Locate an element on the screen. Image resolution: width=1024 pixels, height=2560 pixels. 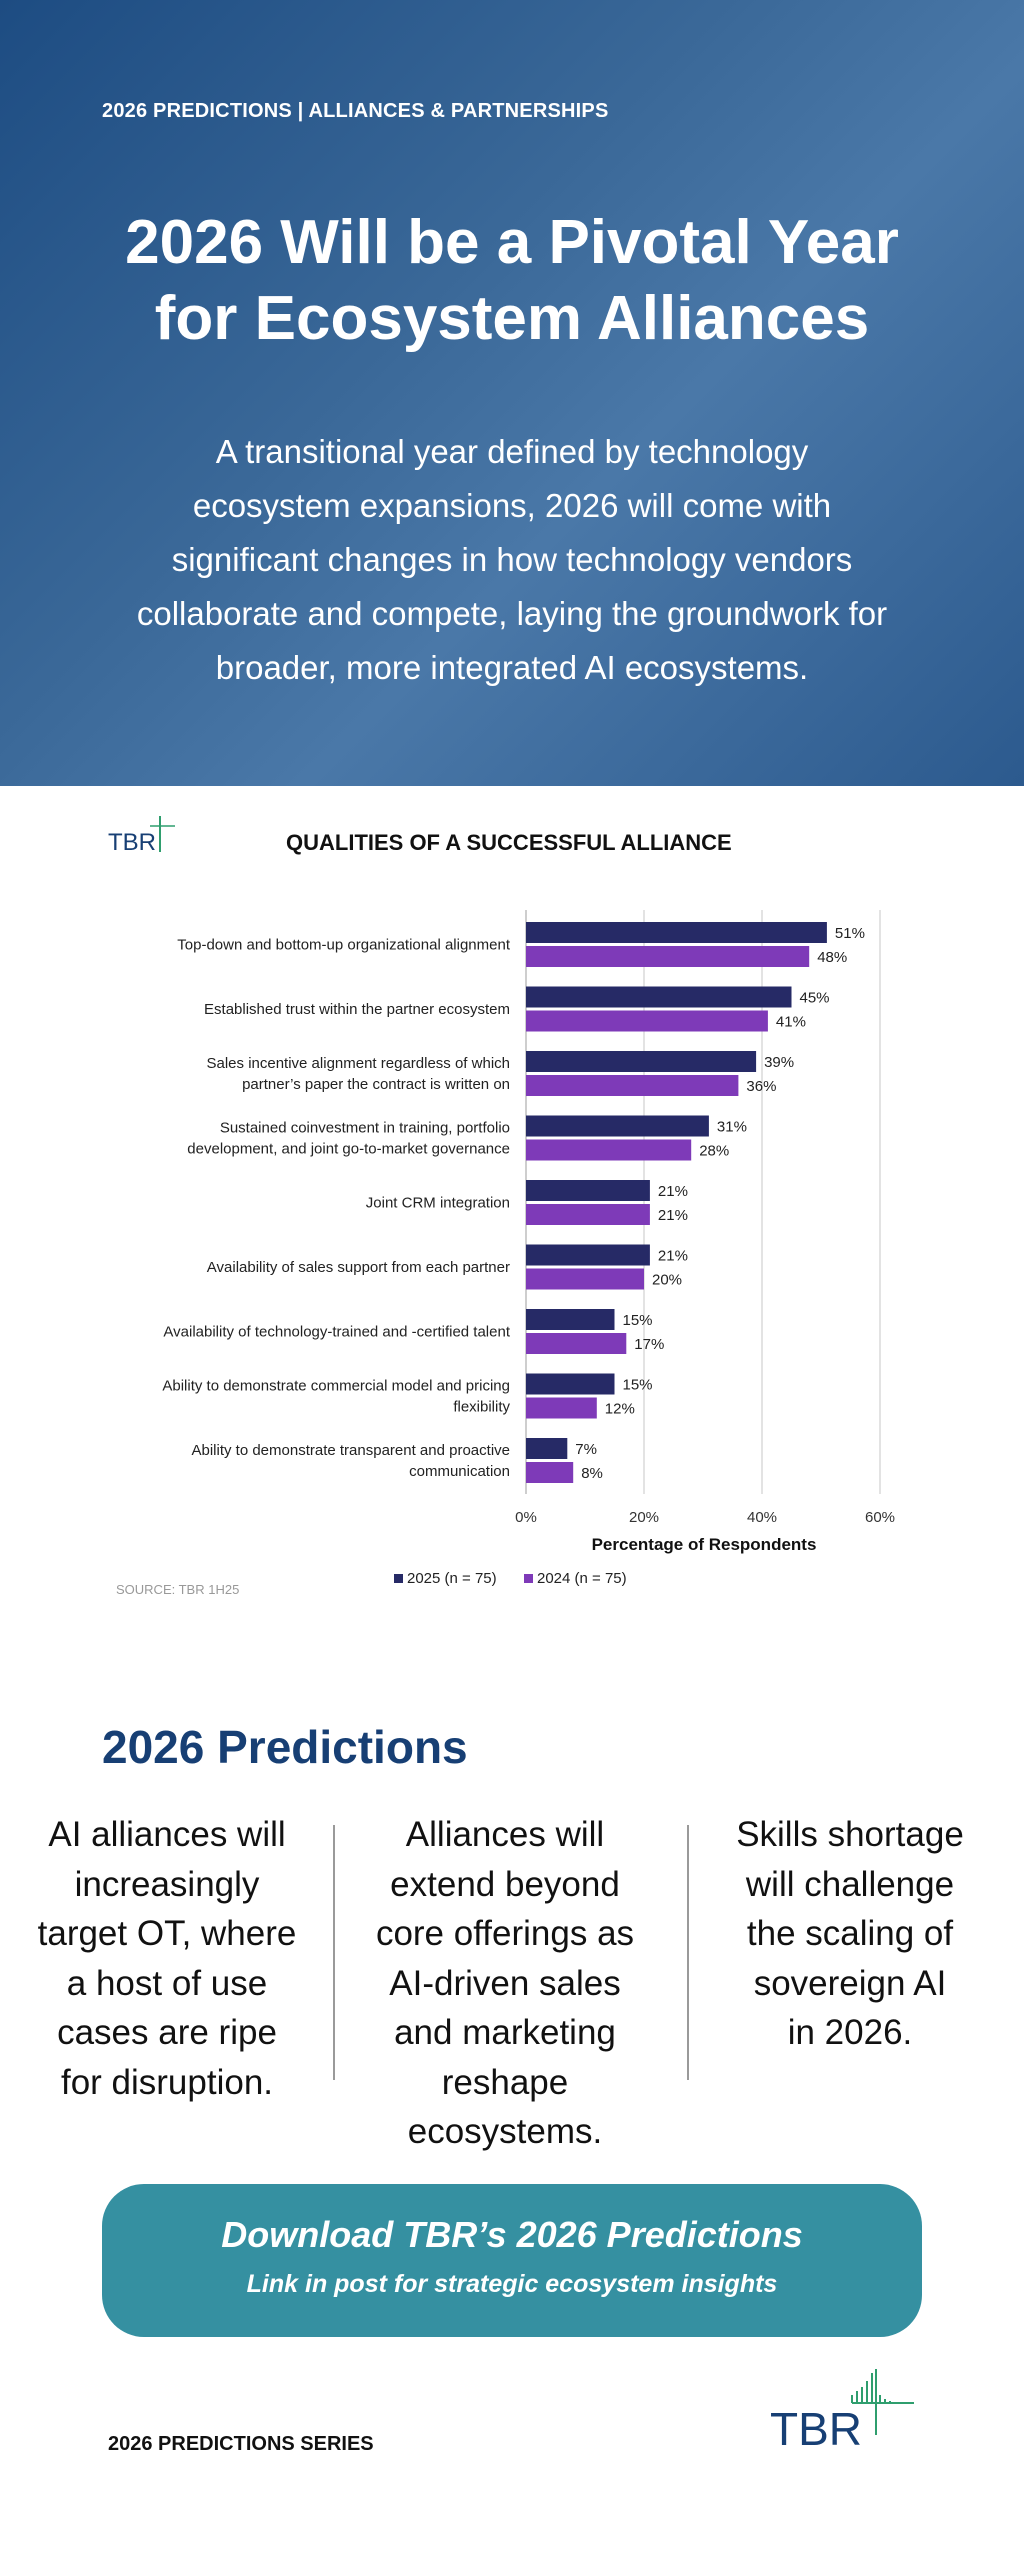
data-label: 36% is located at coordinates (761, 1086).